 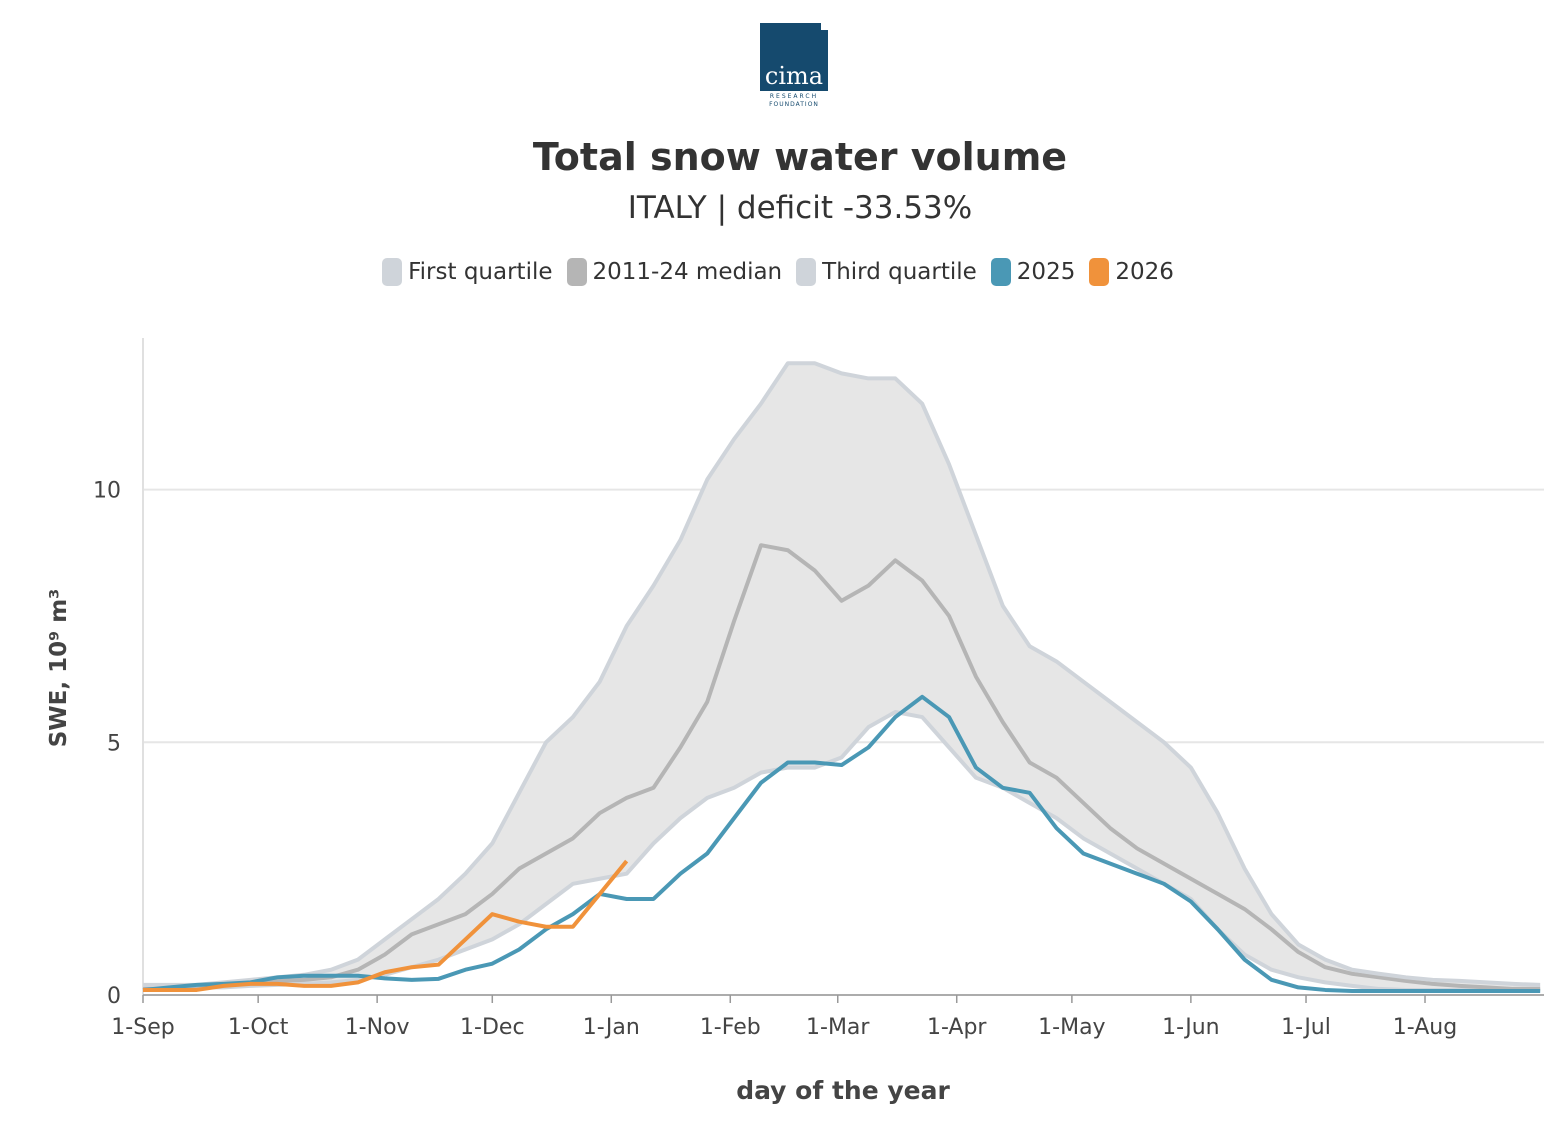 What do you see at coordinates (258, 1027) in the screenshot?
I see `x-tick-label: 1-Oct` at bounding box center [258, 1027].